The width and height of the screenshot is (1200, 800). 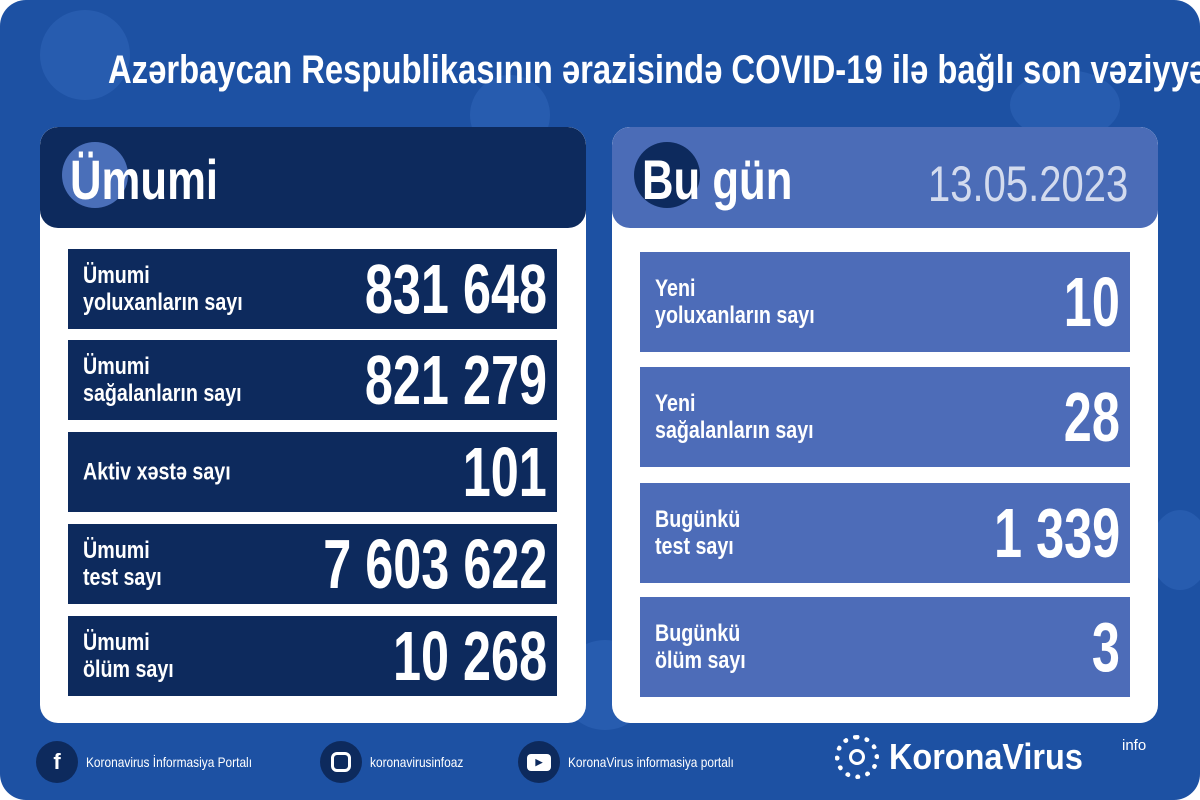 I want to click on stat-value: 1 339, so click(x=1056, y=533).